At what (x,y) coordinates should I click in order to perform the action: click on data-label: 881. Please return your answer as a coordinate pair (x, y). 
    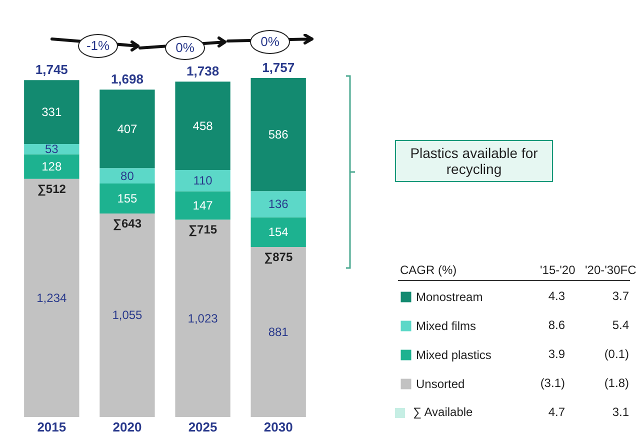
    Looking at the image, I should click on (278, 332).